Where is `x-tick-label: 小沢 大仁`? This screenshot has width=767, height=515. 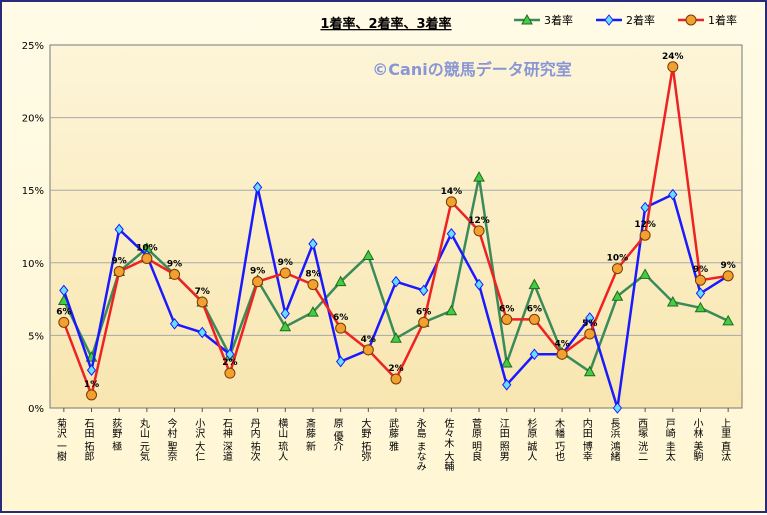 x-tick-label: 小沢 大仁 is located at coordinates (199, 439).